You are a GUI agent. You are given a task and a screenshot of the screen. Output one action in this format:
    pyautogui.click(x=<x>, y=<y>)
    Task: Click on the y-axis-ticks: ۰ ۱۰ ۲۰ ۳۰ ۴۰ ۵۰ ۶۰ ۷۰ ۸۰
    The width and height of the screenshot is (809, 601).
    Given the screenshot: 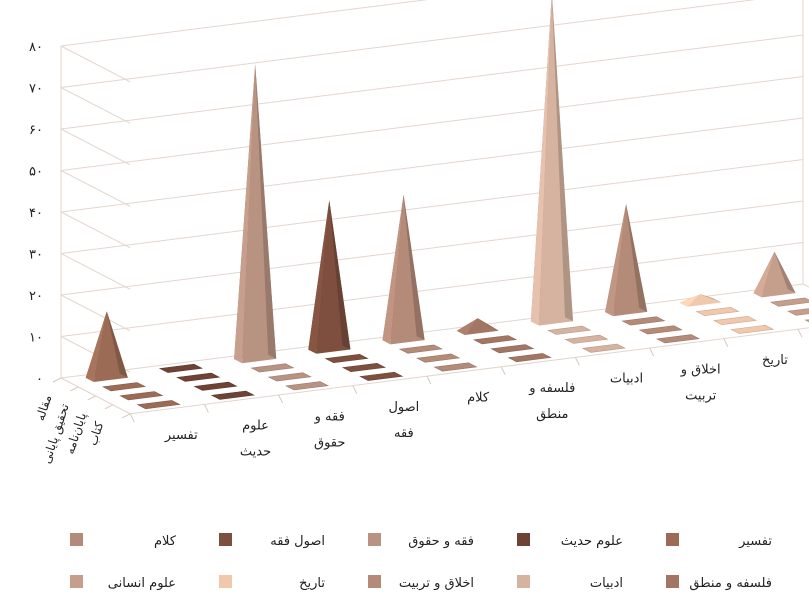 What is the action you would take?
    pyautogui.click(x=36, y=213)
    